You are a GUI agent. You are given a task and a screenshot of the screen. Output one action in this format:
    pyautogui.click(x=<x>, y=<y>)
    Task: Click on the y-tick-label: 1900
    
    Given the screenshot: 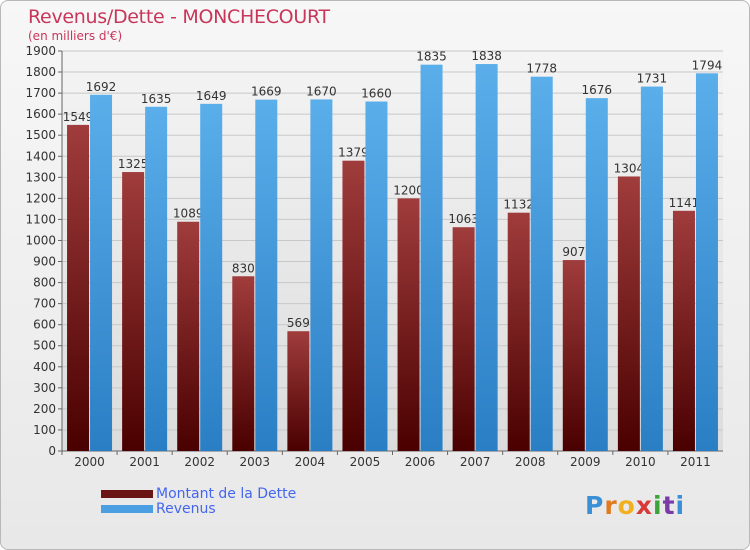 What is the action you would take?
    pyautogui.click(x=40, y=51)
    